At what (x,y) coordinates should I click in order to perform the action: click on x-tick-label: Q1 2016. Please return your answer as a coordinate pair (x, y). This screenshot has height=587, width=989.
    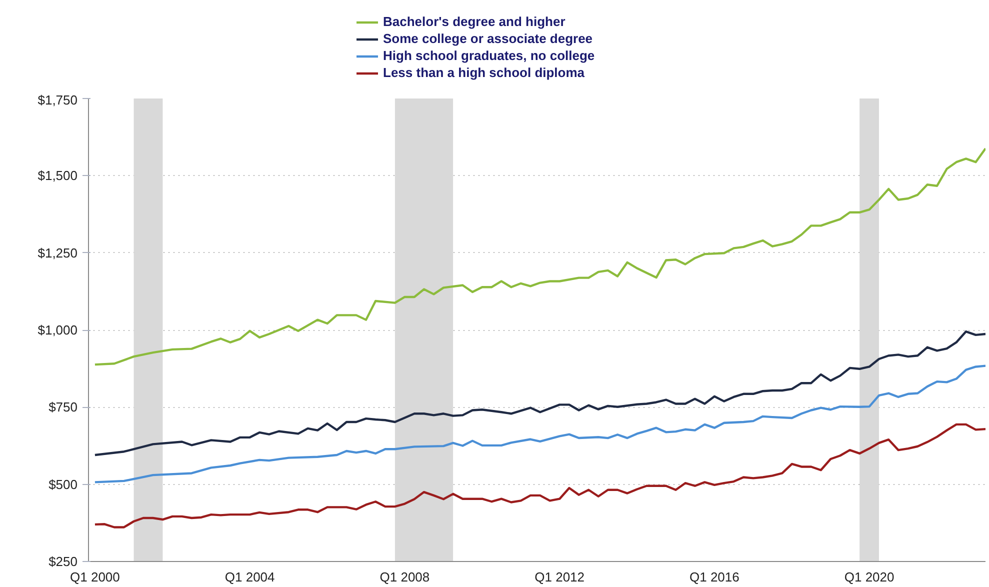
    Looking at the image, I should click on (715, 577).